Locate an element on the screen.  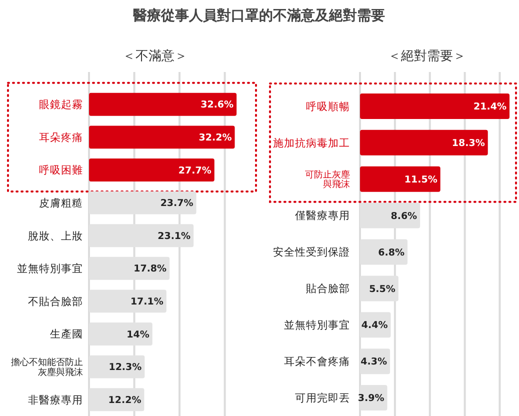
y-tick-label: 可防止灰塵與飛沫 is located at coordinates (327, 179).